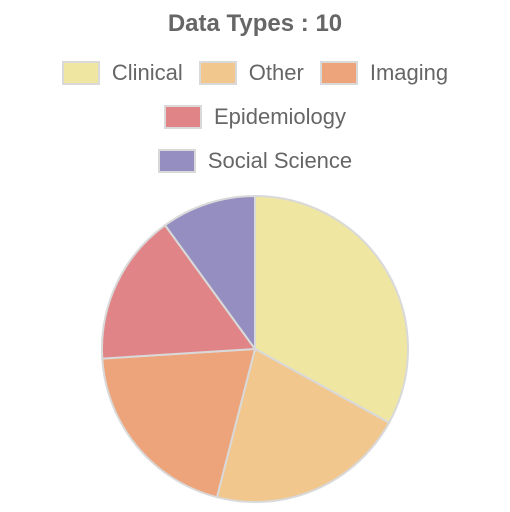 The height and width of the screenshot is (512, 510). What do you see at coordinates (147, 72) in the screenshot?
I see `legend-label-clinical: Clinical` at bounding box center [147, 72].